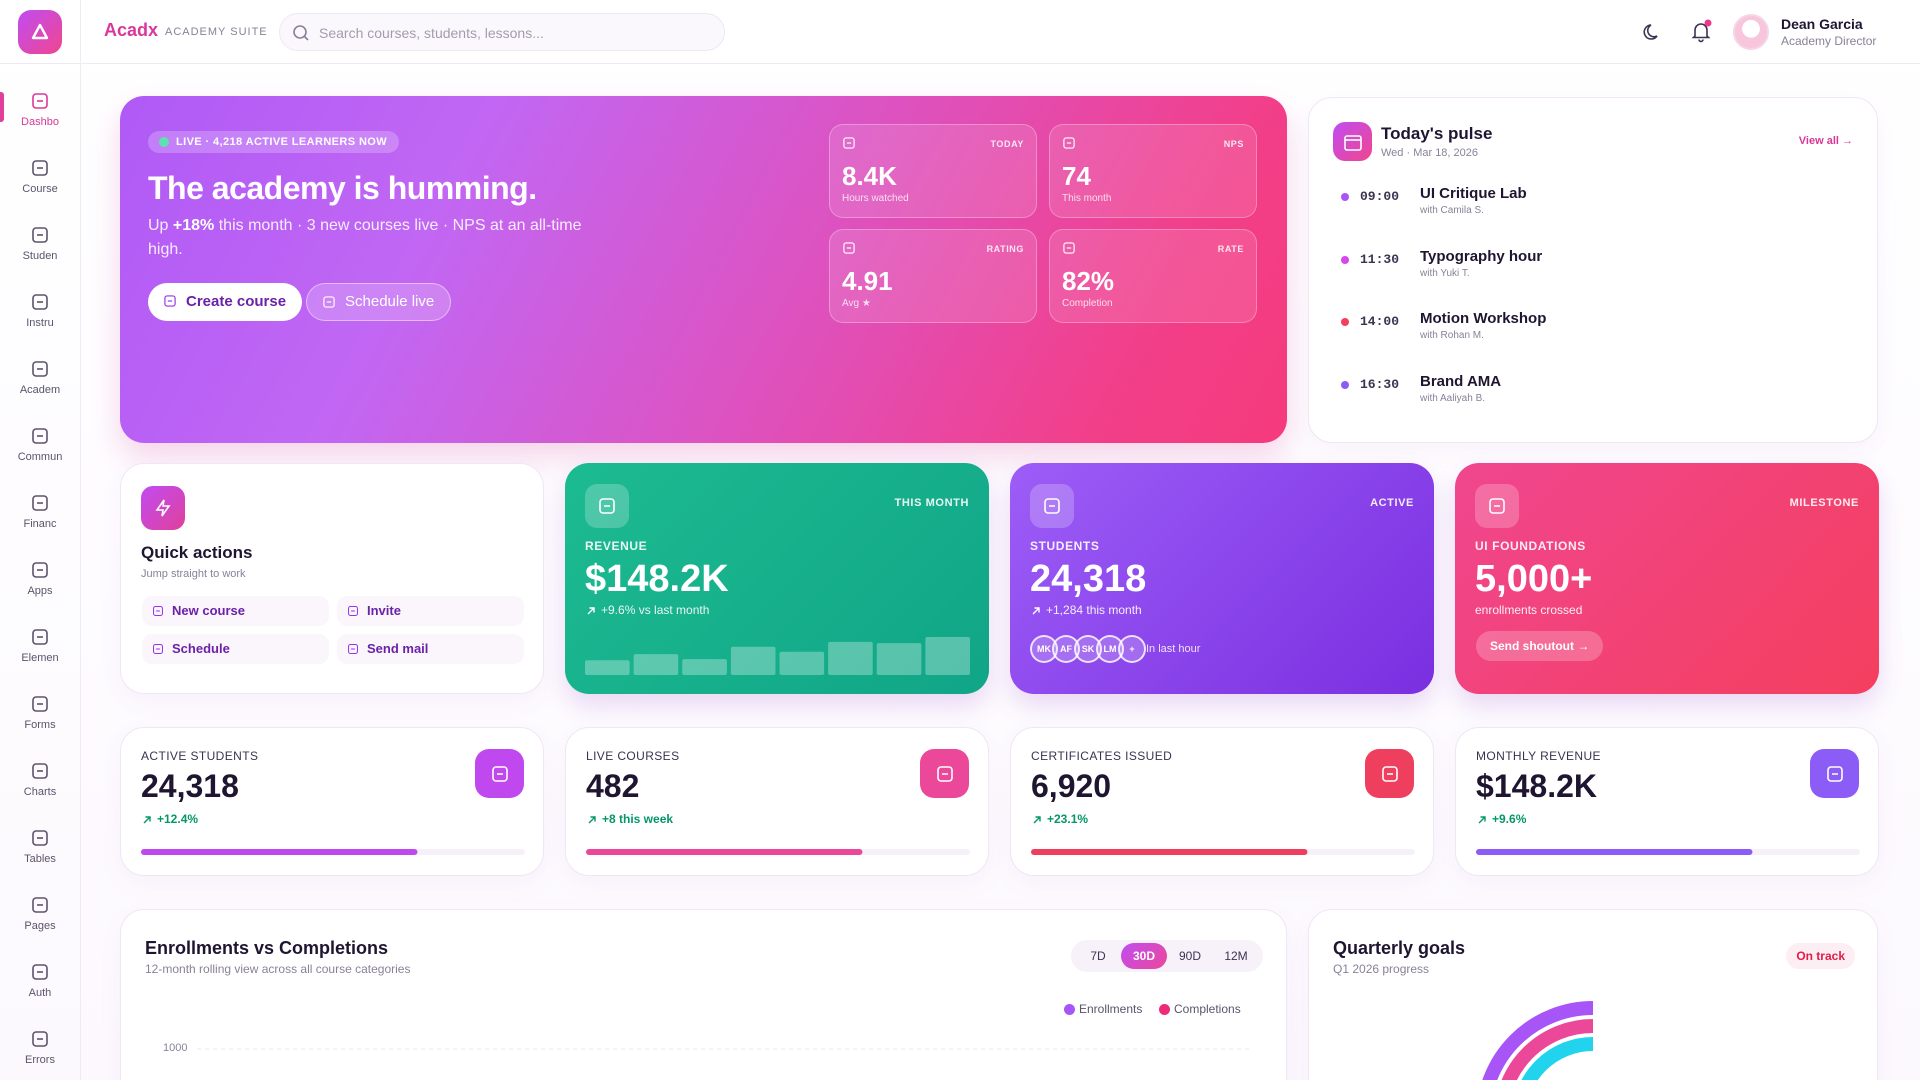 Image resolution: width=1920 pixels, height=1080 pixels. What do you see at coordinates (933, 171) in the screenshot?
I see `stat-box: TODAY 8.4K Hours watched` at bounding box center [933, 171].